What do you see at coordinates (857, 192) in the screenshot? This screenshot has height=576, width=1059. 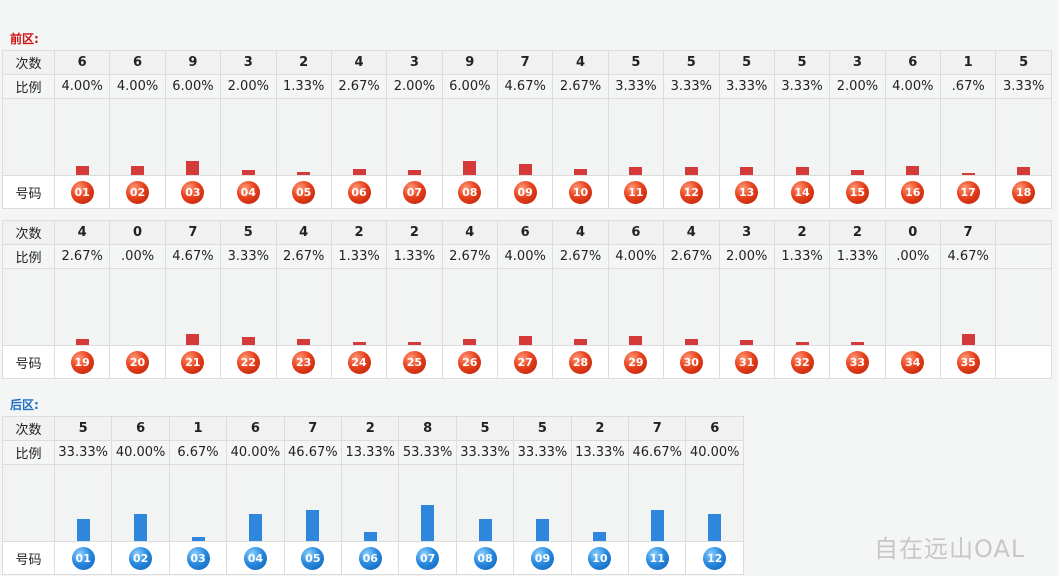 I see `front-ball-cell-15: 15` at bounding box center [857, 192].